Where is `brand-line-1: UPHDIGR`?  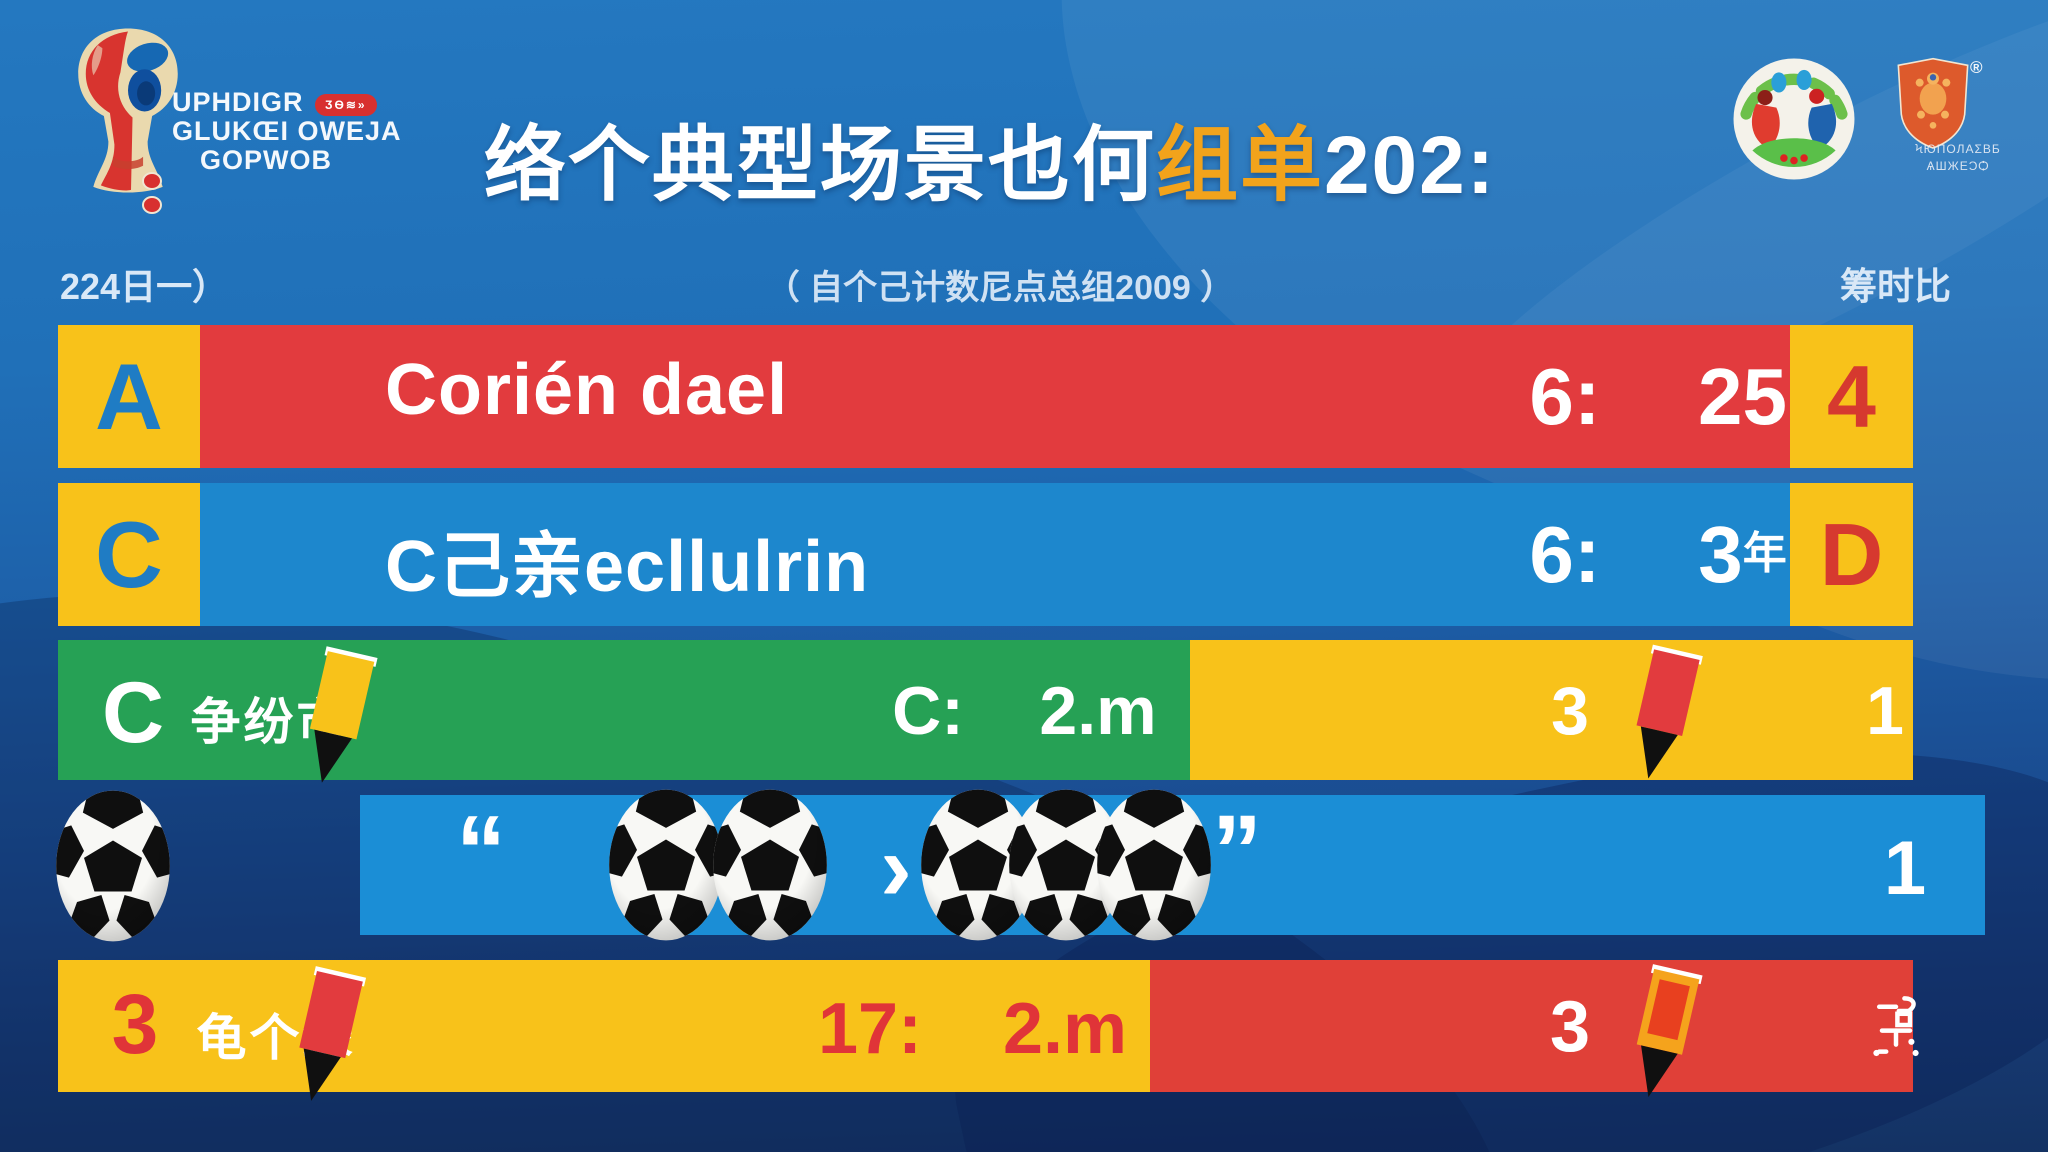 brand-line-1: UPHDIGR is located at coordinates (238, 102).